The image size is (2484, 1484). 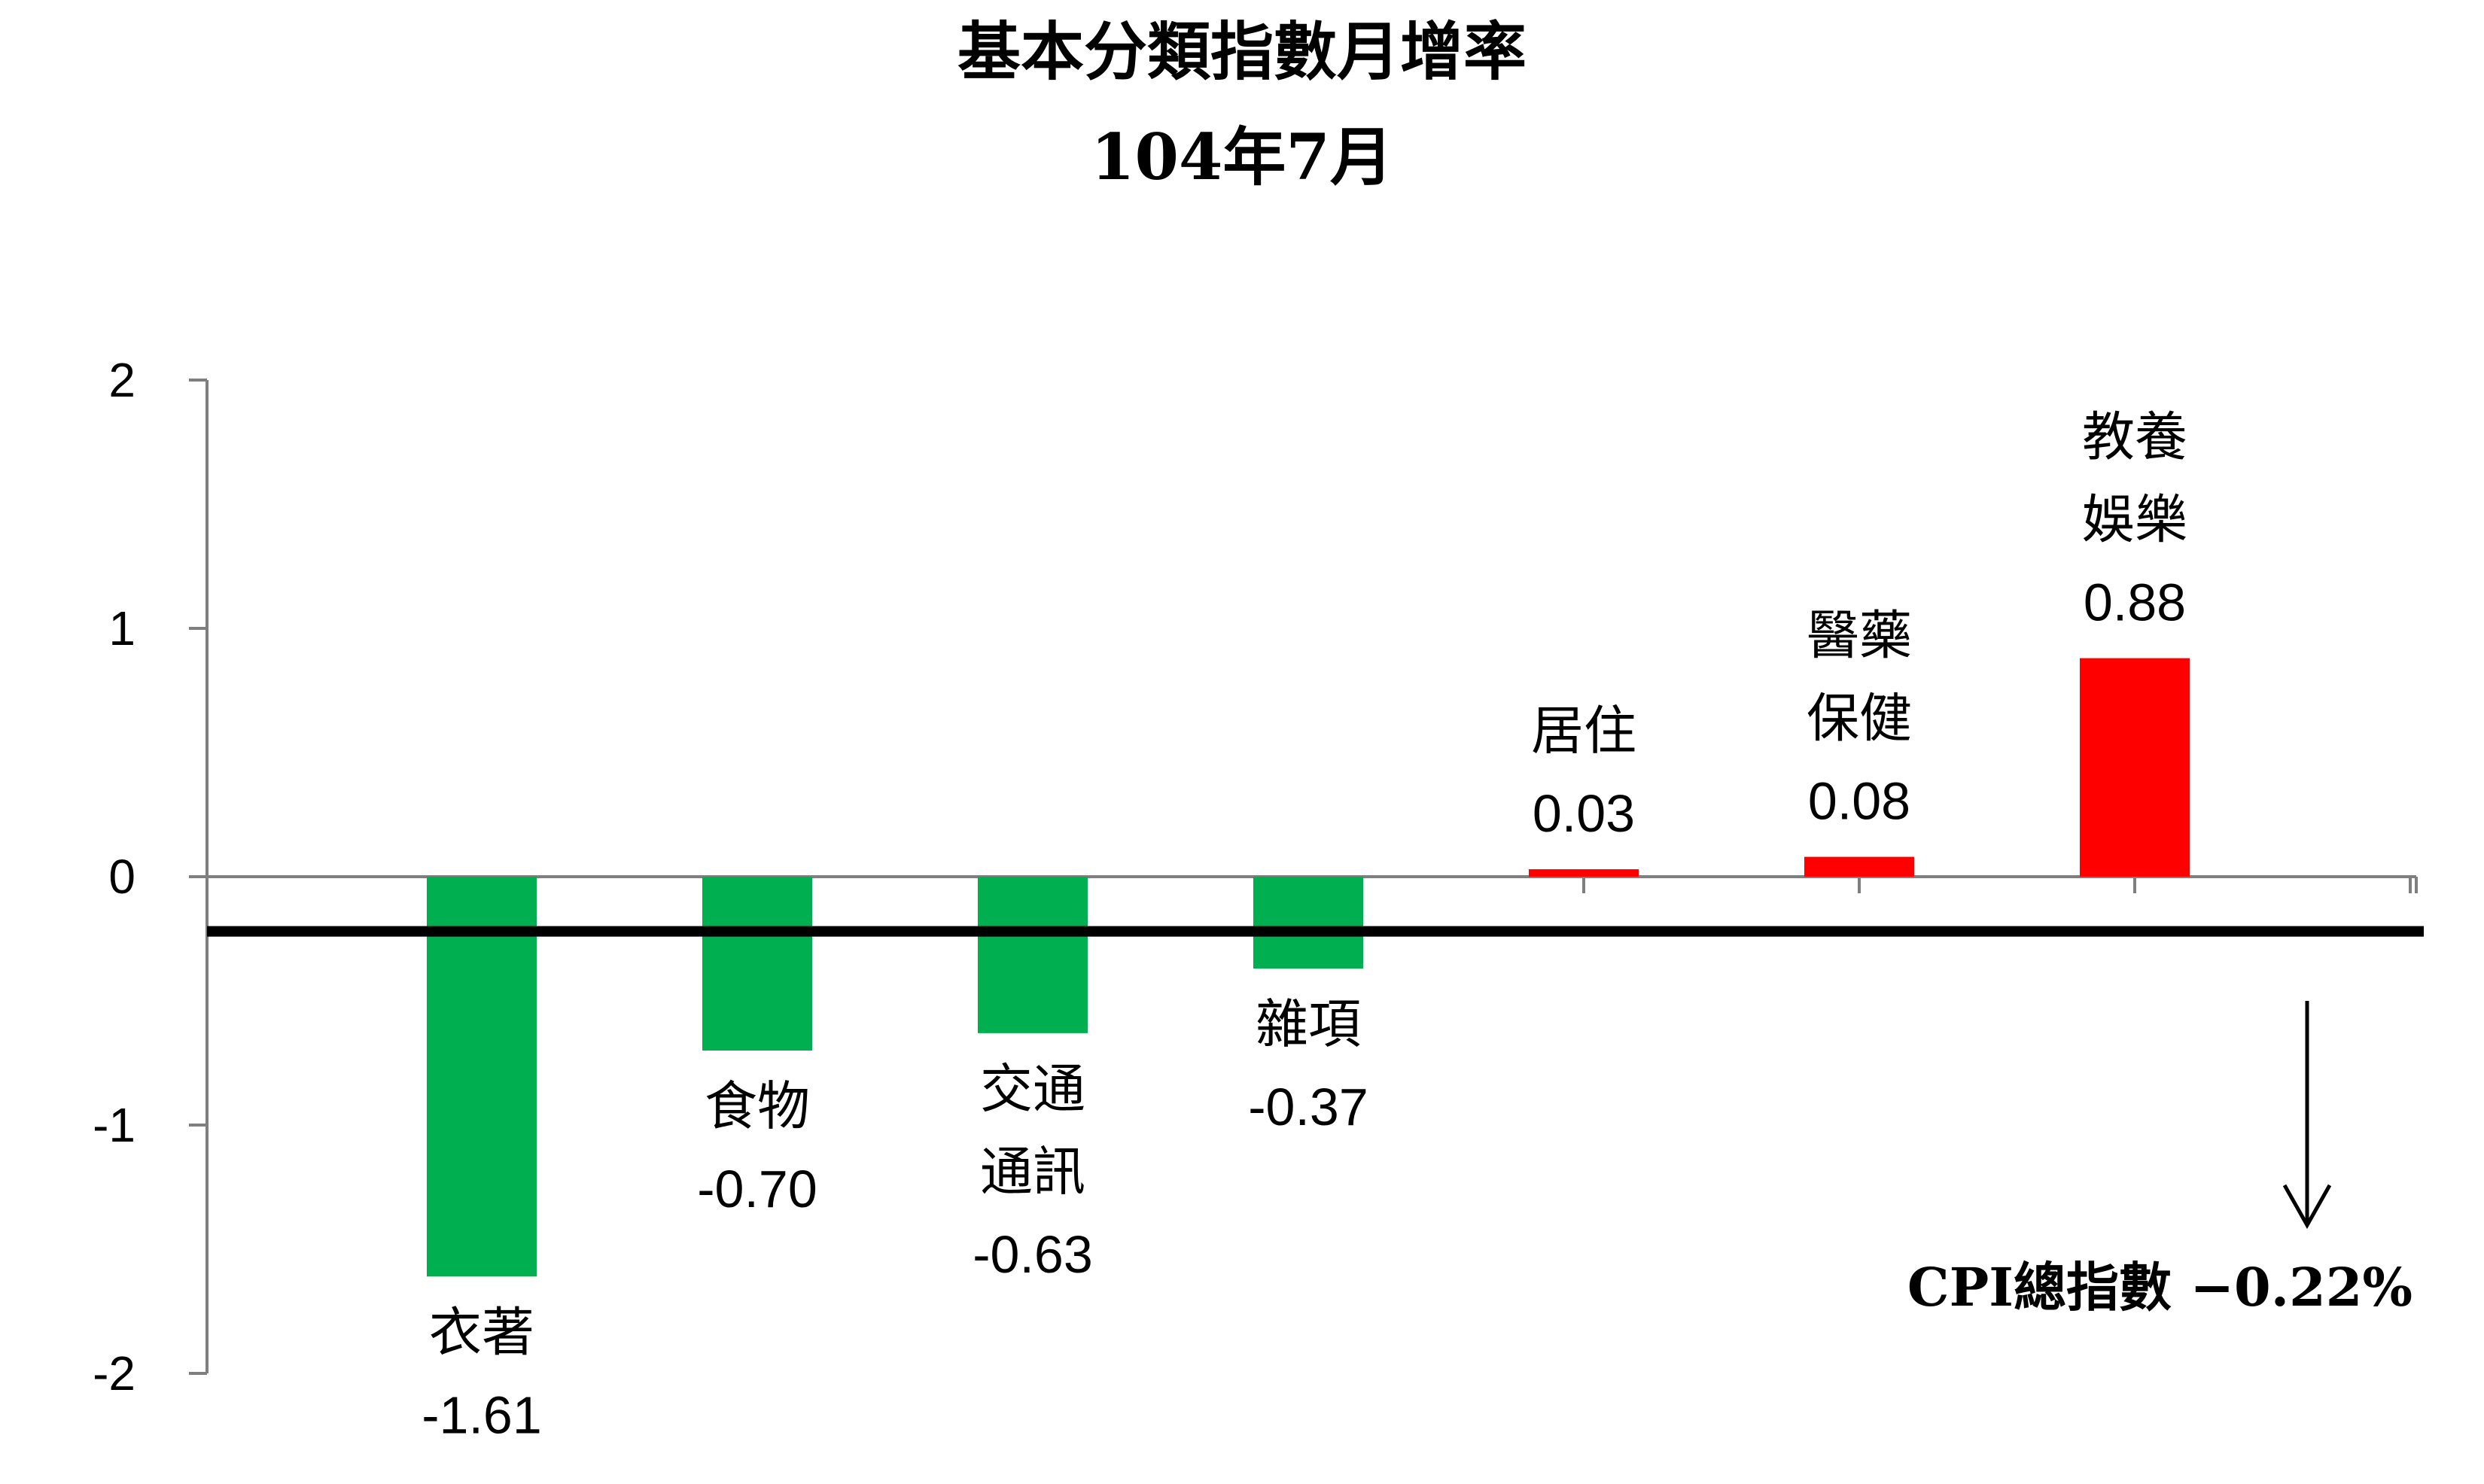 What do you see at coordinates (482, 1414) in the screenshot?
I see `bar-value-label: -1.61` at bounding box center [482, 1414].